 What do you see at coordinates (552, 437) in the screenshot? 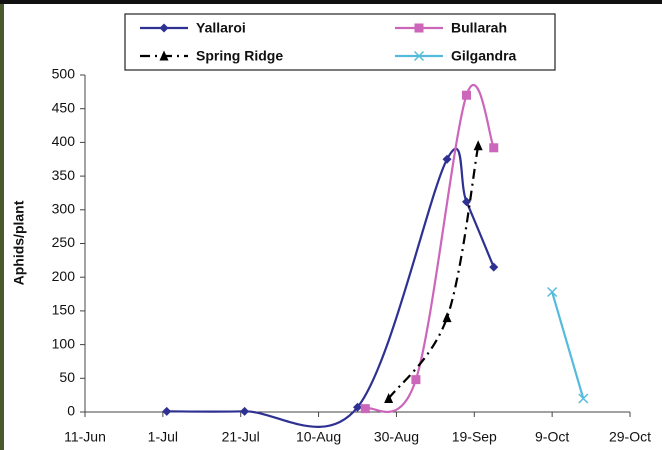
I see `x-tick-label: 9-Oct` at bounding box center [552, 437].